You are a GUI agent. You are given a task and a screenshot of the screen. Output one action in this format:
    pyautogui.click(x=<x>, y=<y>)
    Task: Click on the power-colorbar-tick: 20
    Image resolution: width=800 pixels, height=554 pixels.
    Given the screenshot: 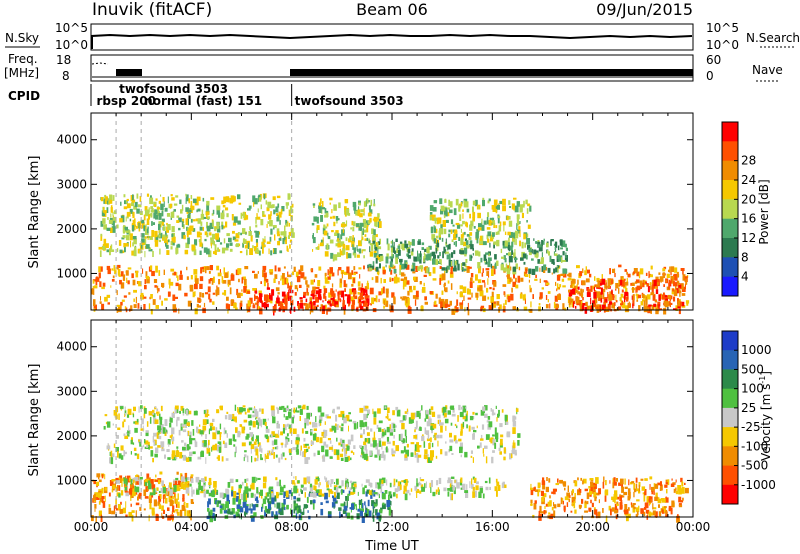 What is the action you would take?
    pyautogui.click(x=748, y=199)
    